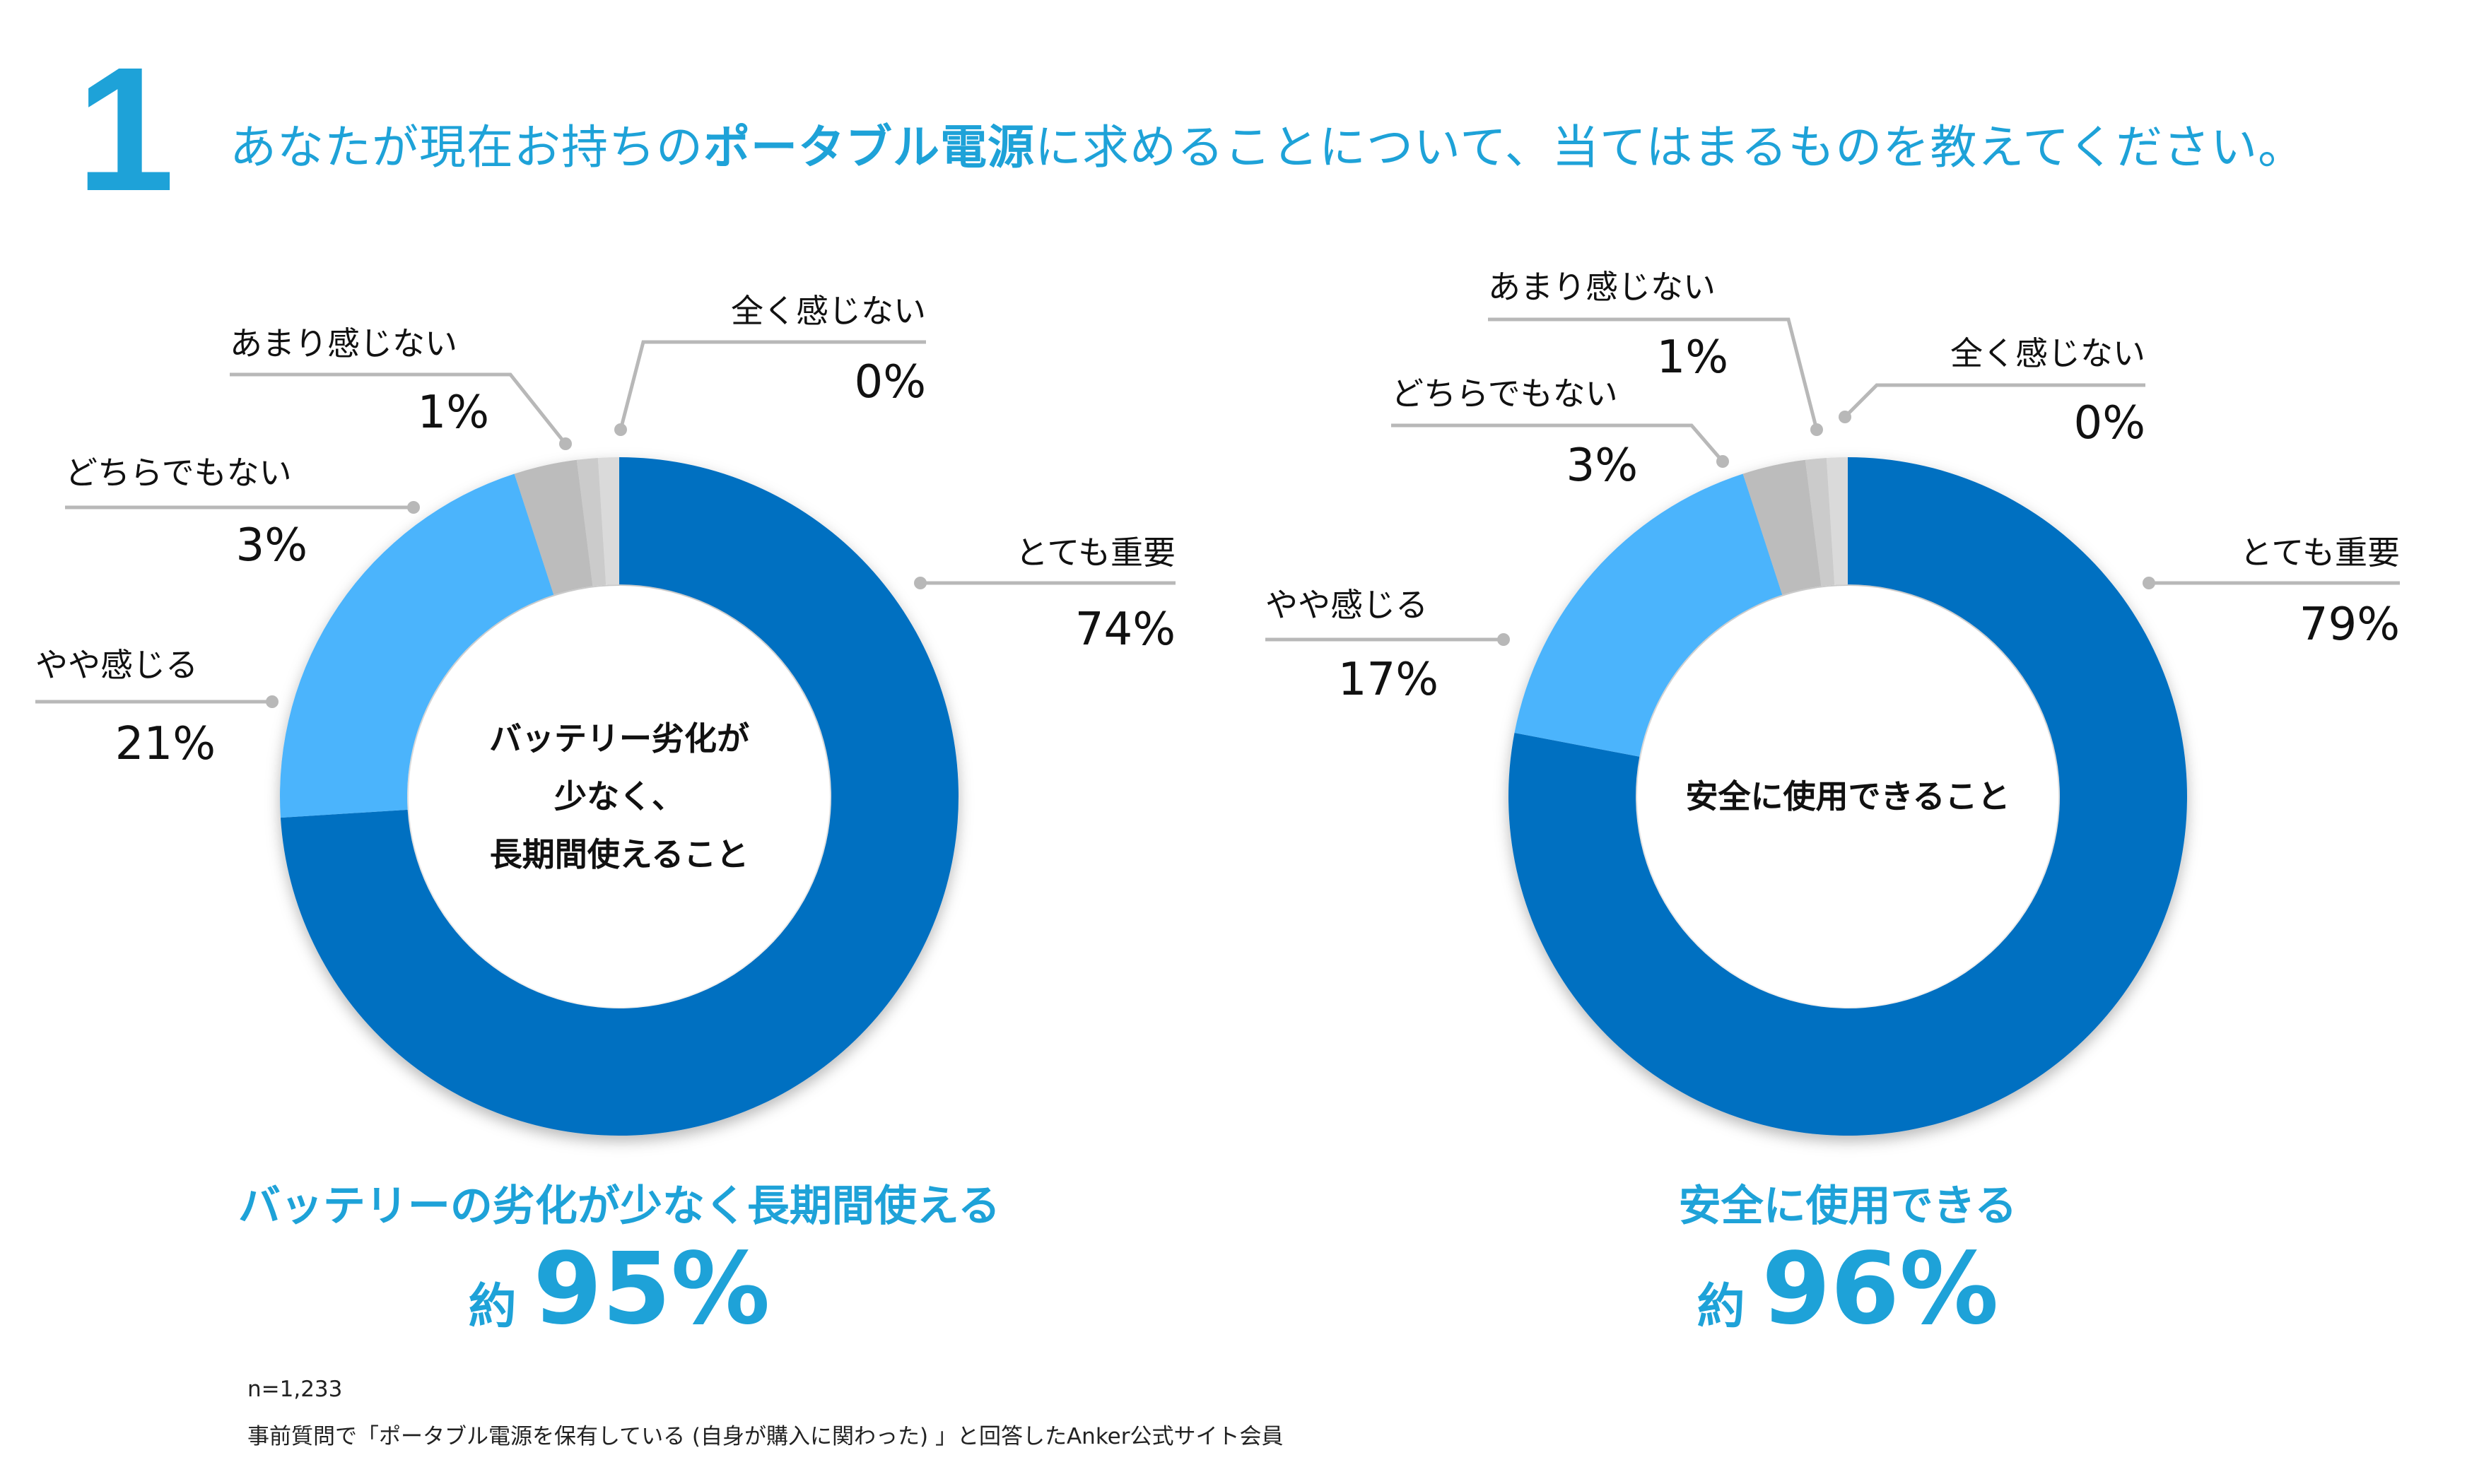 This screenshot has height=1484, width=2467. Describe the element at coordinates (453, 413) in the screenshot. I see `chart-1-value-label-not-much: 1%` at that location.